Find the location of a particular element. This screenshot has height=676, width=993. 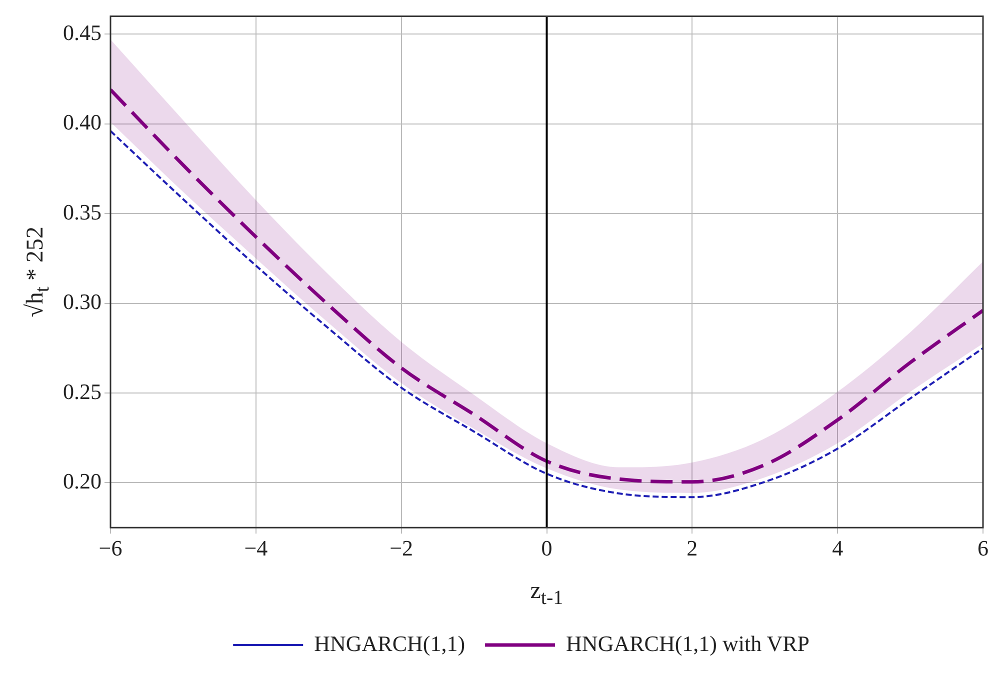

x-tick-label: 2 is located at coordinates (692, 548).